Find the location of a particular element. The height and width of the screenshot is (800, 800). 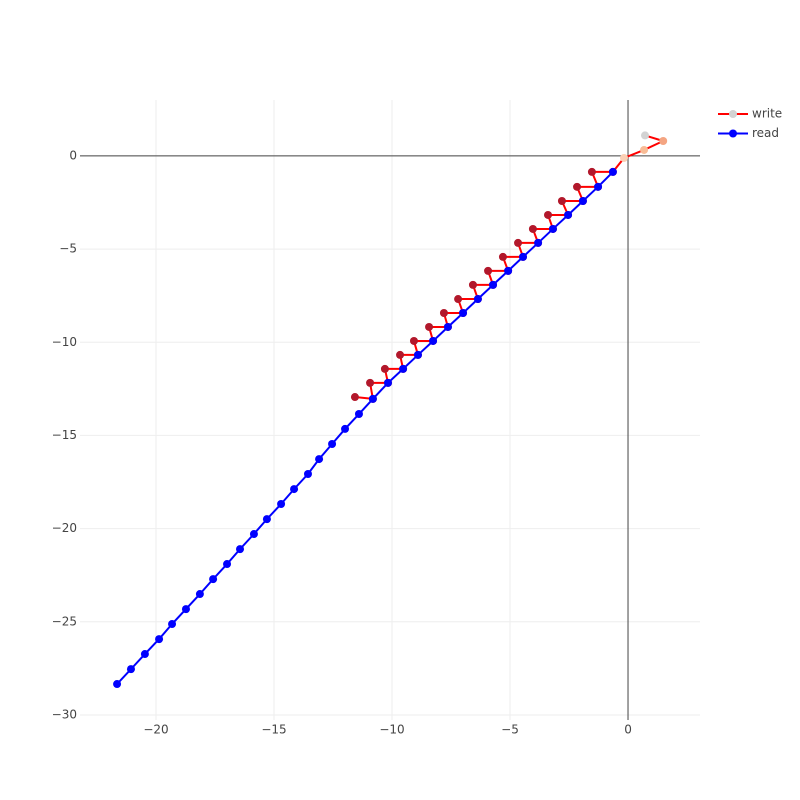

x-tick-label: −15 is located at coordinates (273, 730).